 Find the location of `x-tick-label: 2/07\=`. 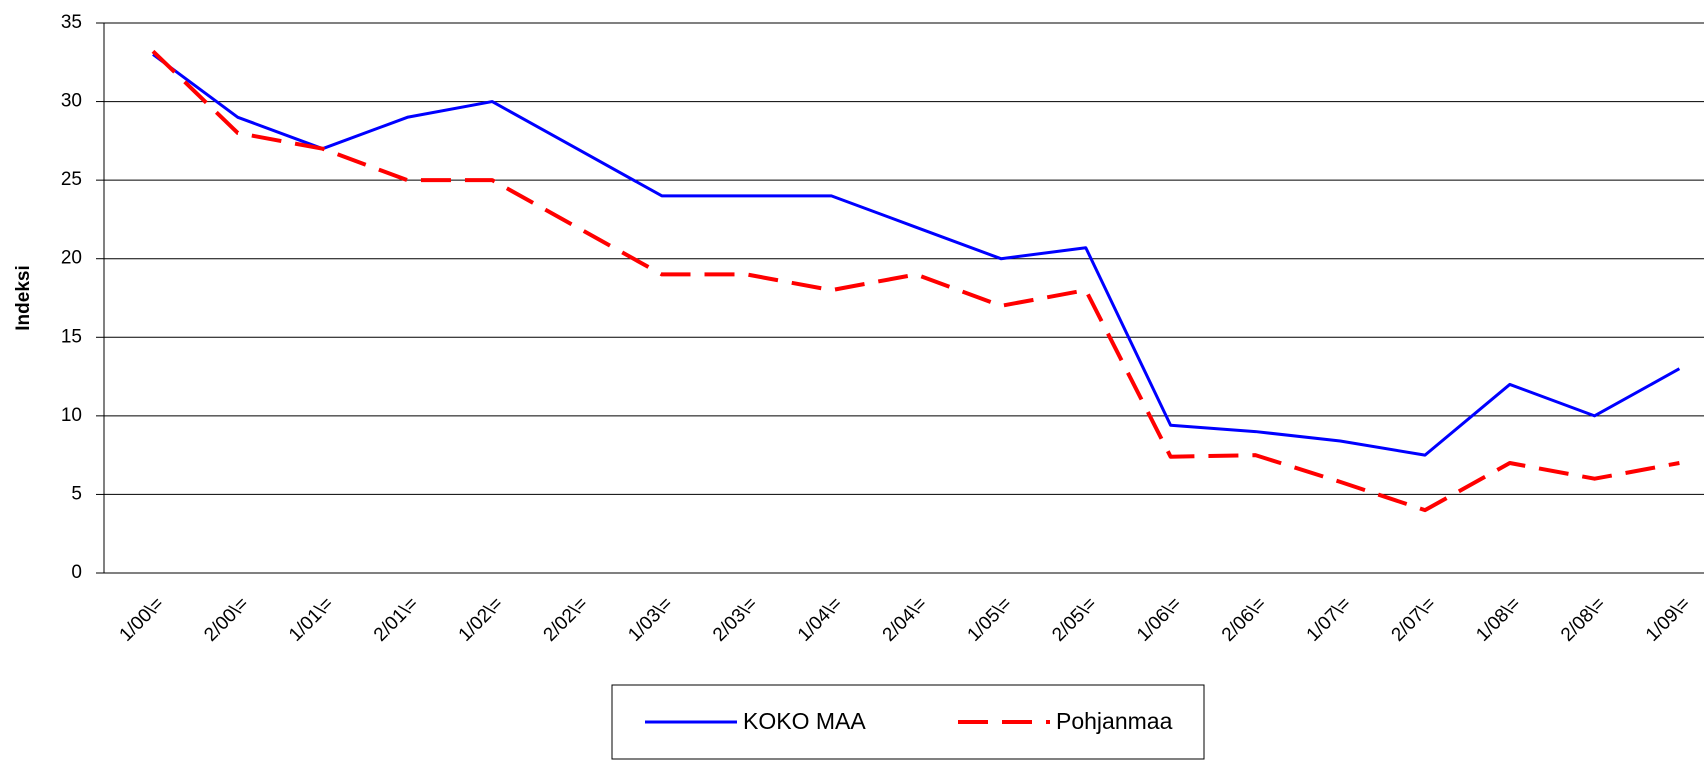

x-tick-label: 2/07\= is located at coordinates (1414, 619).